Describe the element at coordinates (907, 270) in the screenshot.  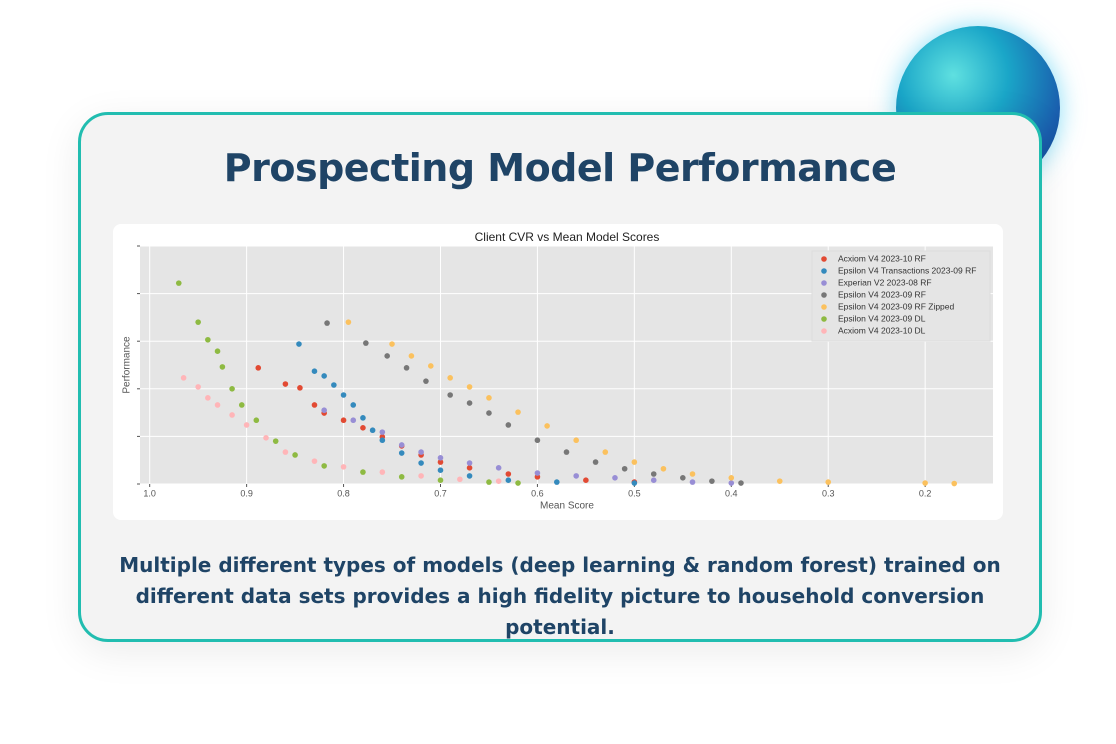
I see `legend-label: Epsilon V4 Transactions 2023-09 RF` at that location.